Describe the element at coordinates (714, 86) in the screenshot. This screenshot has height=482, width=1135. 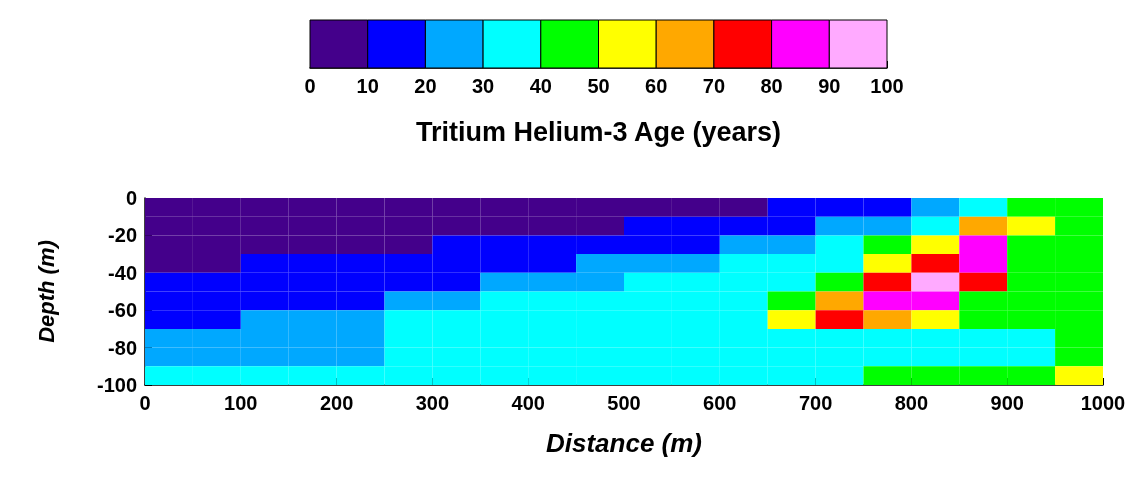
I see `color-bar-label: 70` at that location.